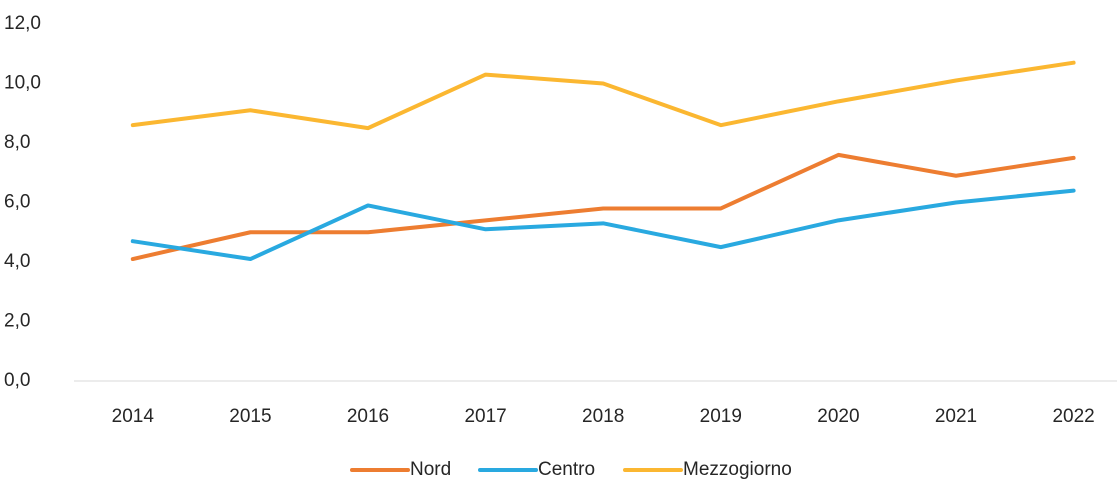 The height and width of the screenshot is (488, 1118). Describe the element at coordinates (485, 416) in the screenshot. I see `x-tick-label: 2017` at that location.